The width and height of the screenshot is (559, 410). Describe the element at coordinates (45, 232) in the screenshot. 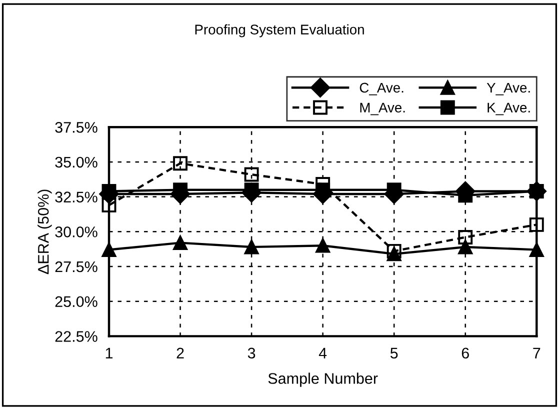

I see `y-axis-title: ΔERA (50%)` at that location.